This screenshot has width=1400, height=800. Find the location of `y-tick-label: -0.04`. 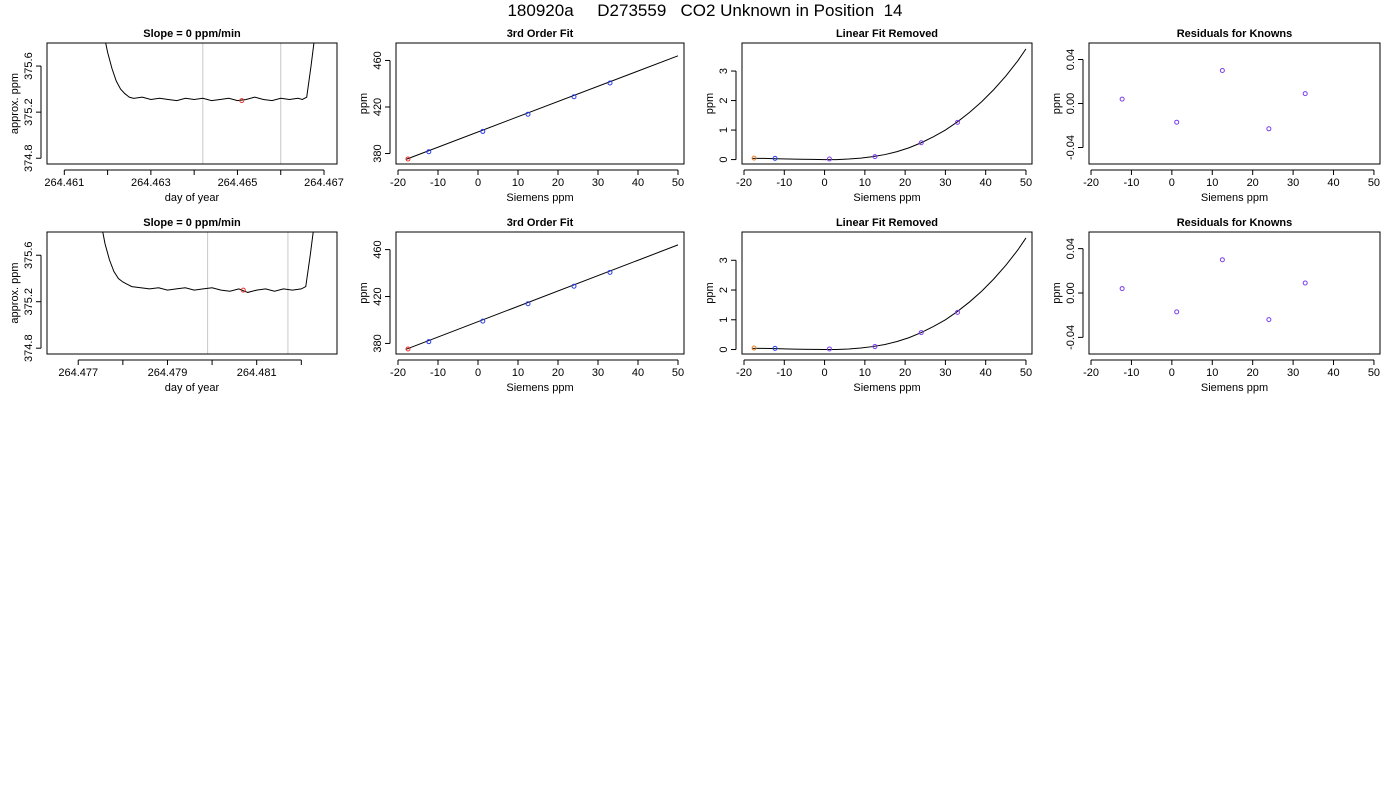

y-tick-label: -0.04 is located at coordinates (1071, 337).